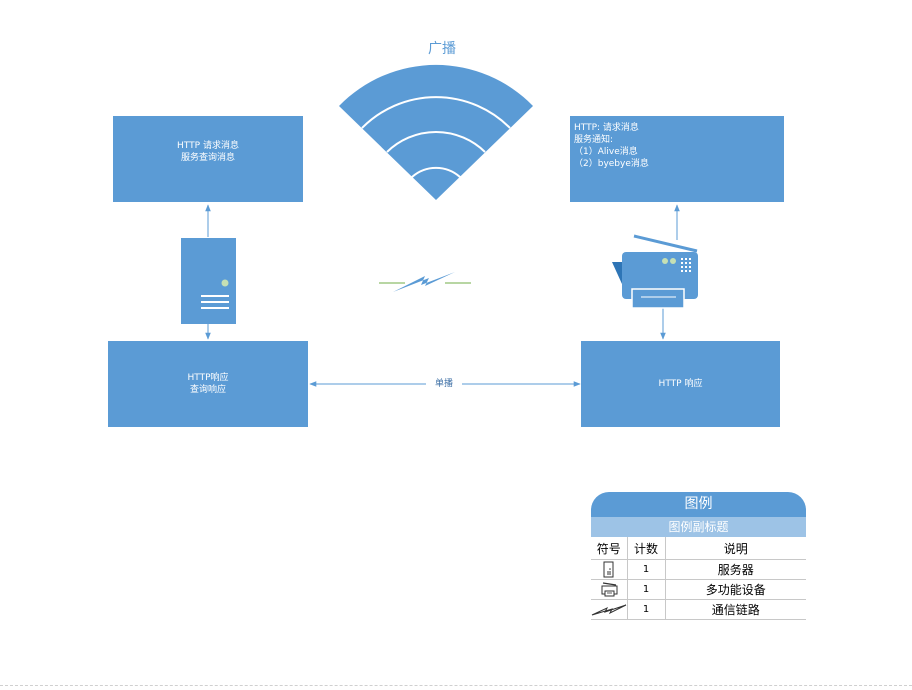 This screenshot has width=912, height=690. I want to click on unicast-label: 单播, so click(444, 382).